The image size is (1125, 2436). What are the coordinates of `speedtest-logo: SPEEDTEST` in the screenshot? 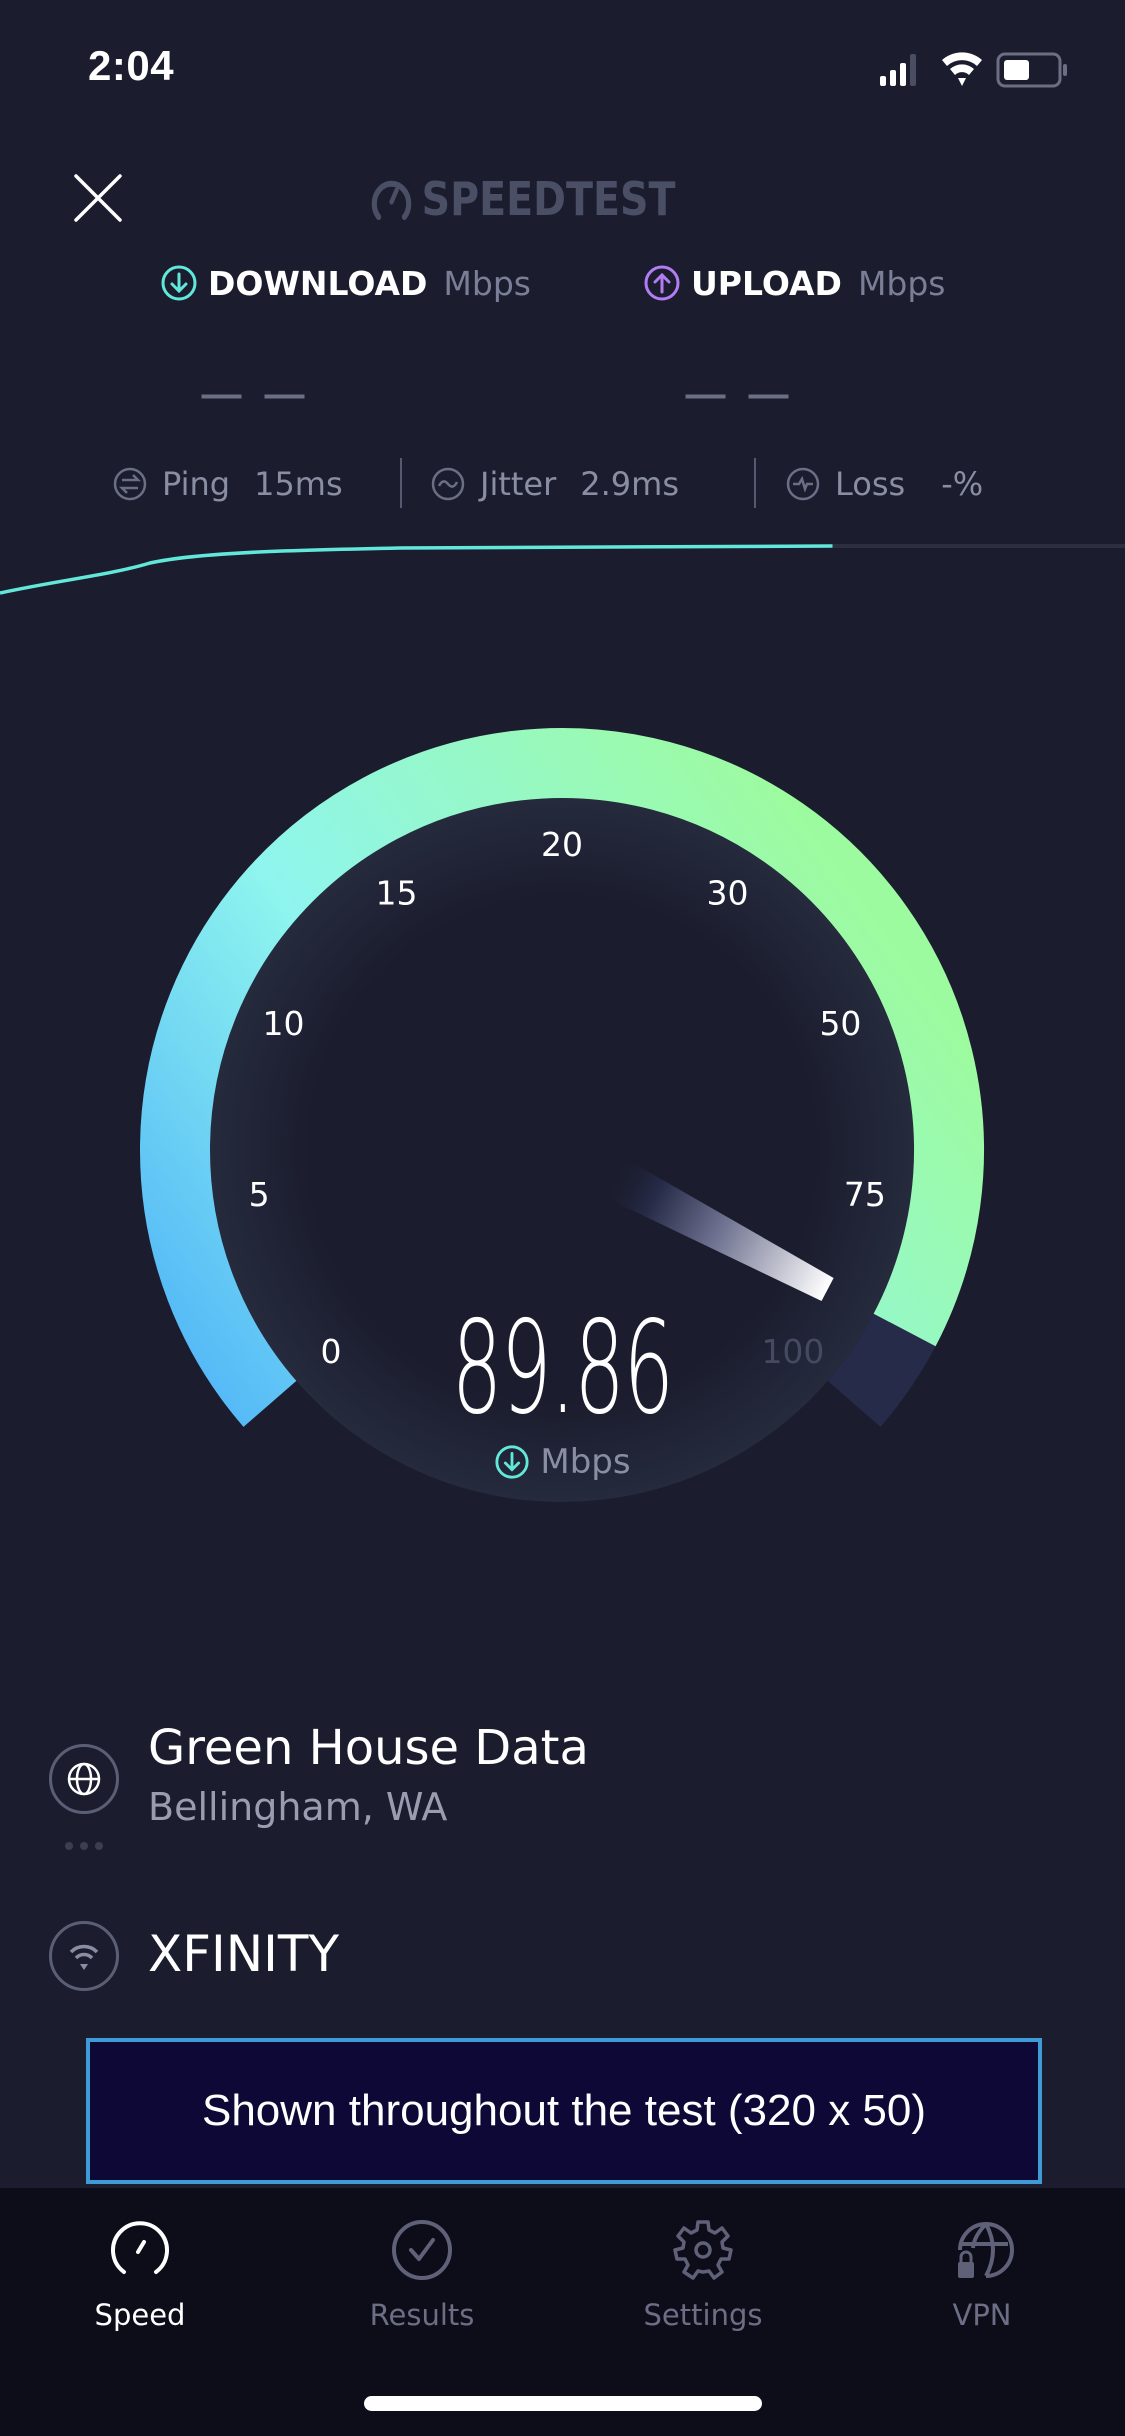 It's located at (522, 199).